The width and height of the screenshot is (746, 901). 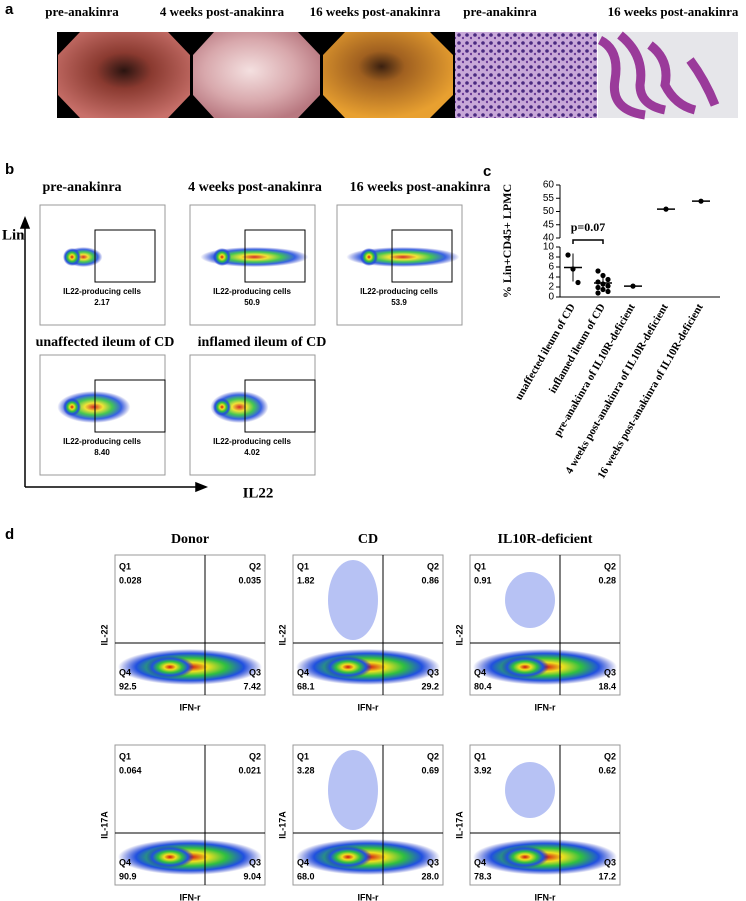 What do you see at coordinates (252, 452) in the screenshot?
I see `gate-percent: 4.02` at bounding box center [252, 452].